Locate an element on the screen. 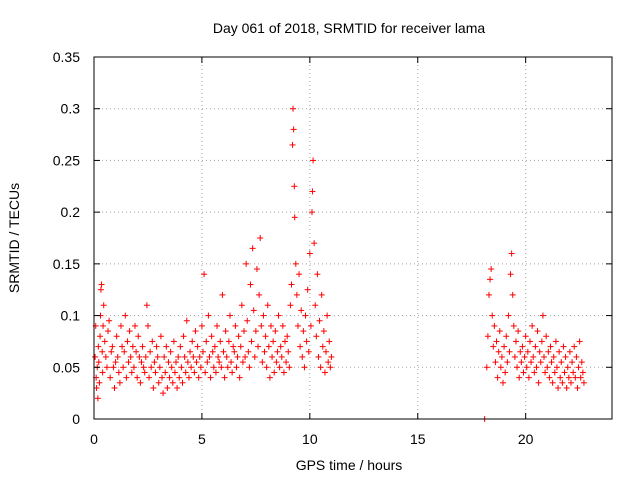  y-tick-label: 0.1 is located at coordinates (71, 316).